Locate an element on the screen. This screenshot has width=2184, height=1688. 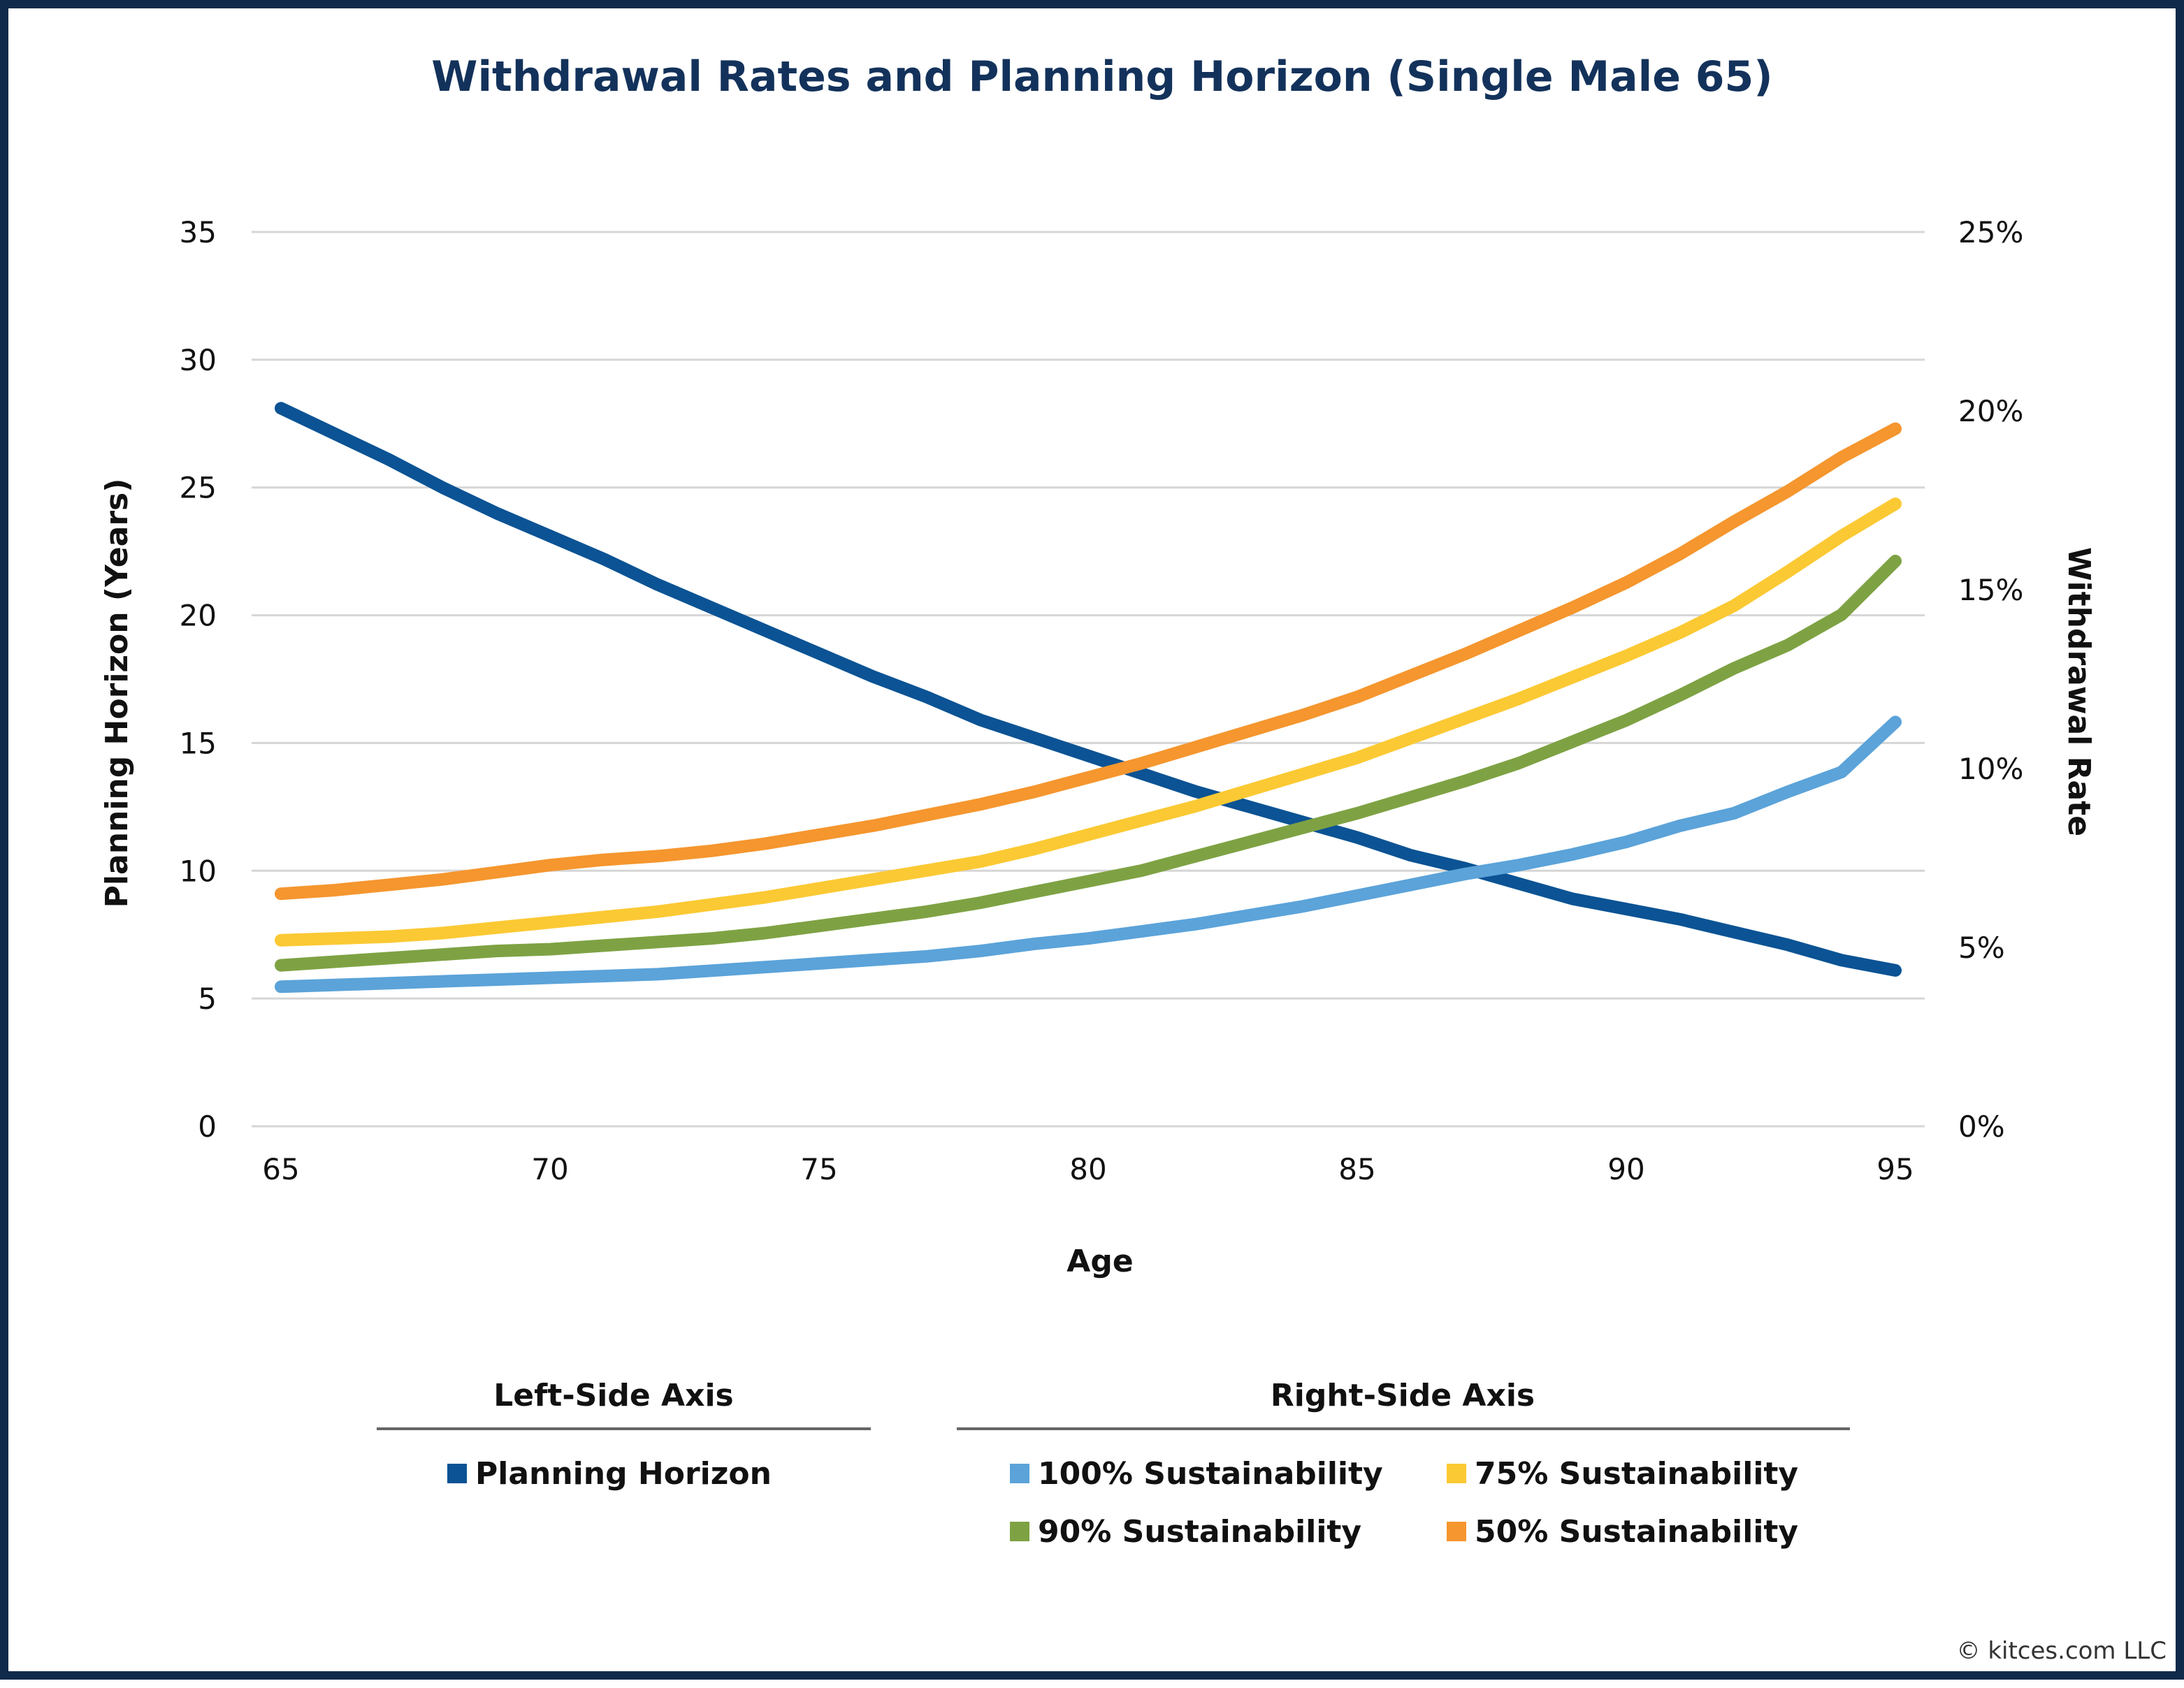
x-axis-ticks: 65 70 75 80 85 90 95 is located at coordinates (1088, 1169).